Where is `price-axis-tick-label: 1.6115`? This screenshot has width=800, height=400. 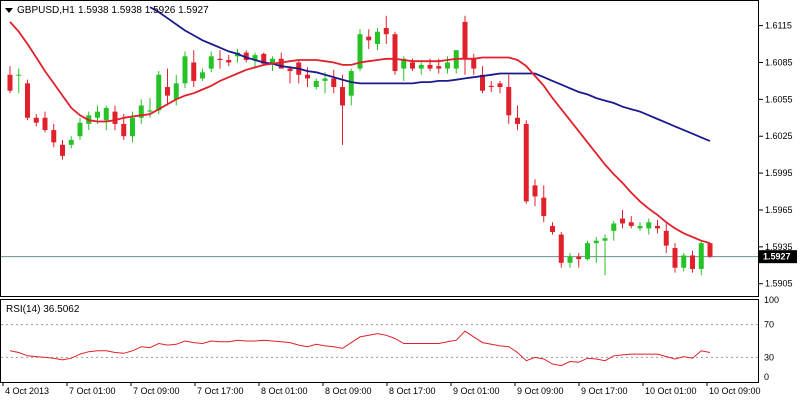 price-axis-tick-label: 1.6115 is located at coordinates (778, 26).